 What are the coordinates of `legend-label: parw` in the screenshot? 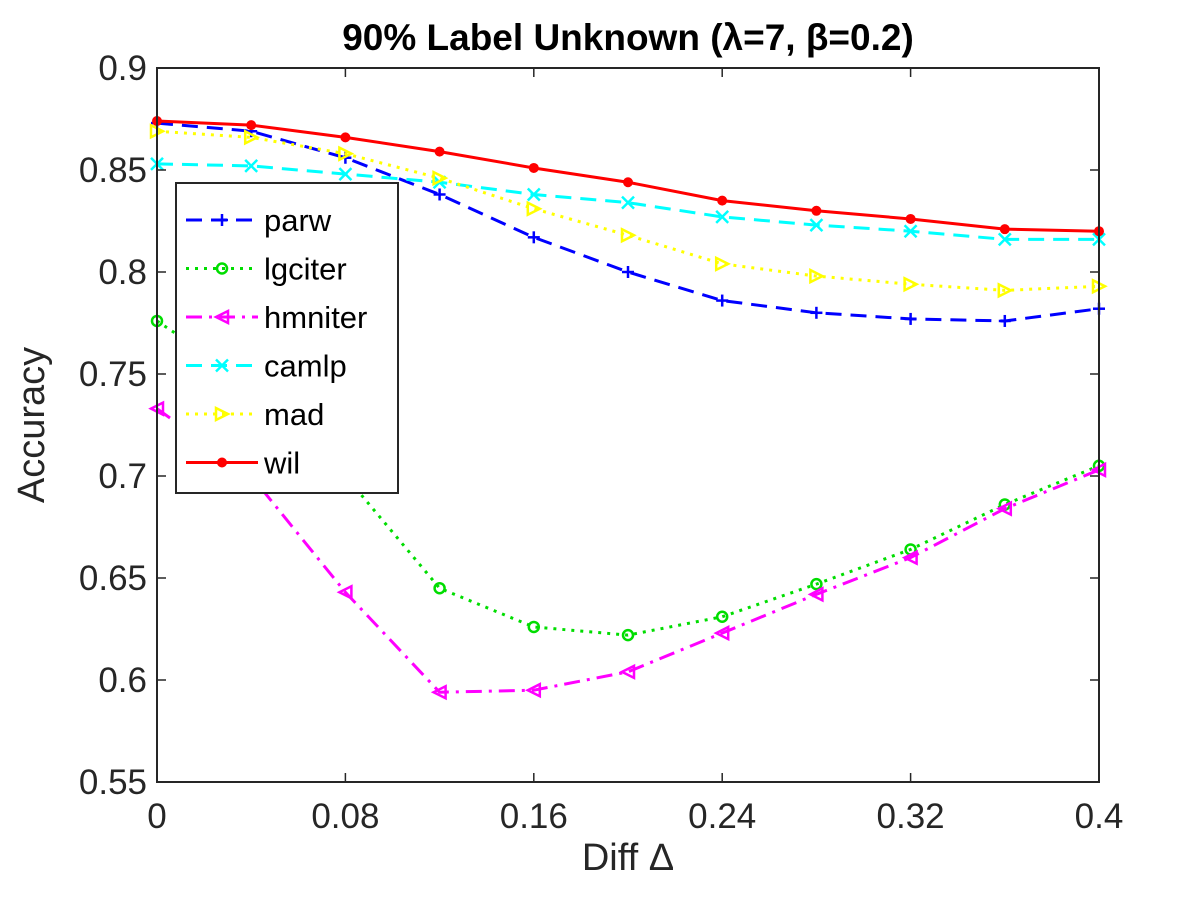 It's located at (298, 220).